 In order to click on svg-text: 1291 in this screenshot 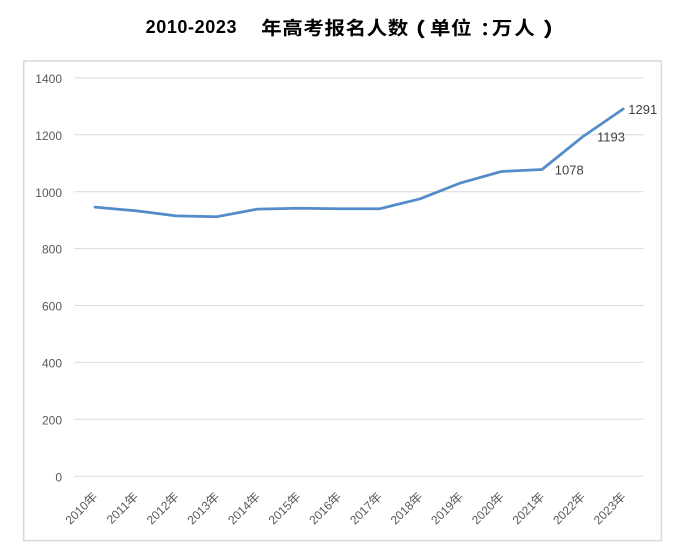, I will do `click(642, 109)`.